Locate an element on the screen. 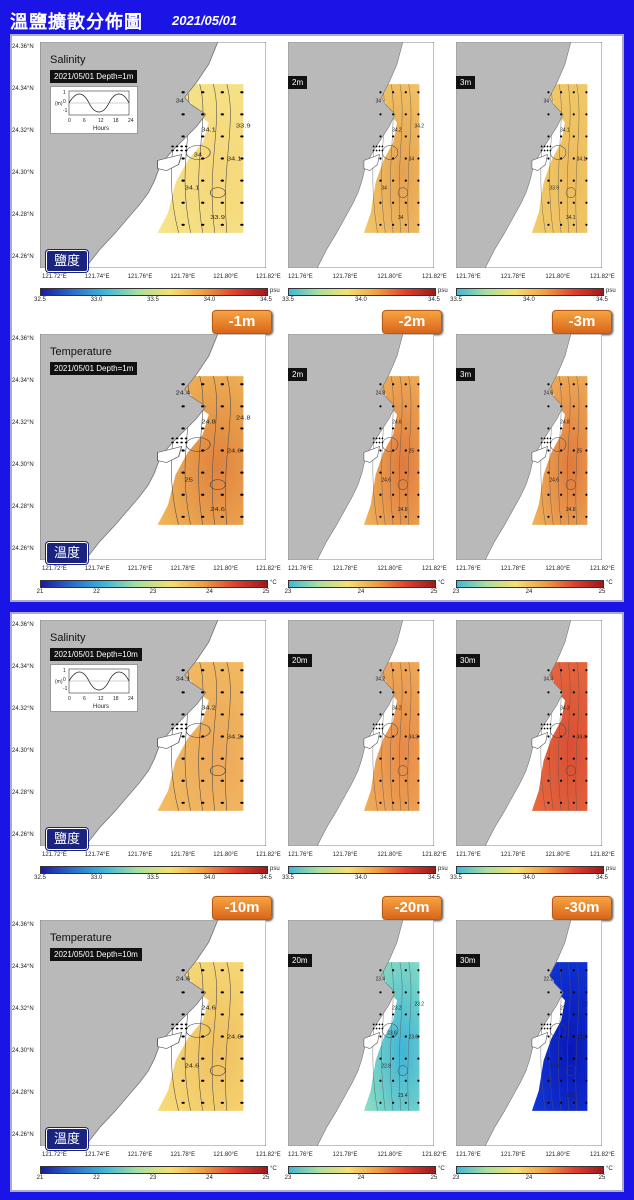 The height and width of the screenshot is (1200, 634). lat-tick: 24.26°N is located at coordinates (23, 1135).